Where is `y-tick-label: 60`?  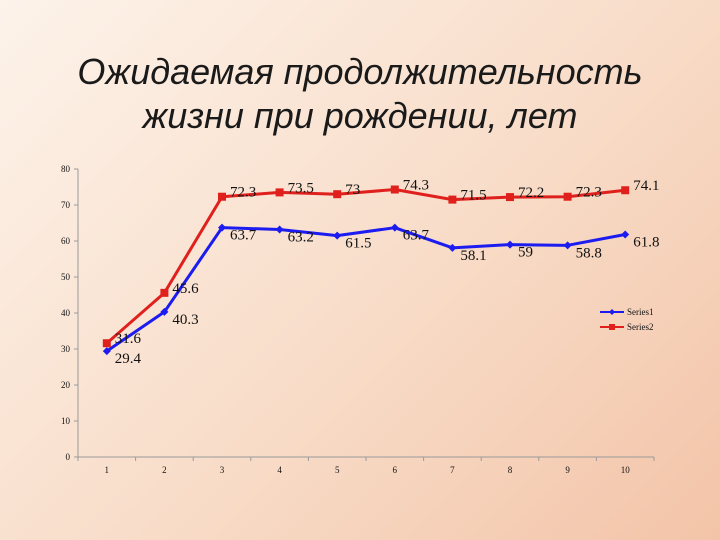 y-tick-label: 60 is located at coordinates (66, 241).